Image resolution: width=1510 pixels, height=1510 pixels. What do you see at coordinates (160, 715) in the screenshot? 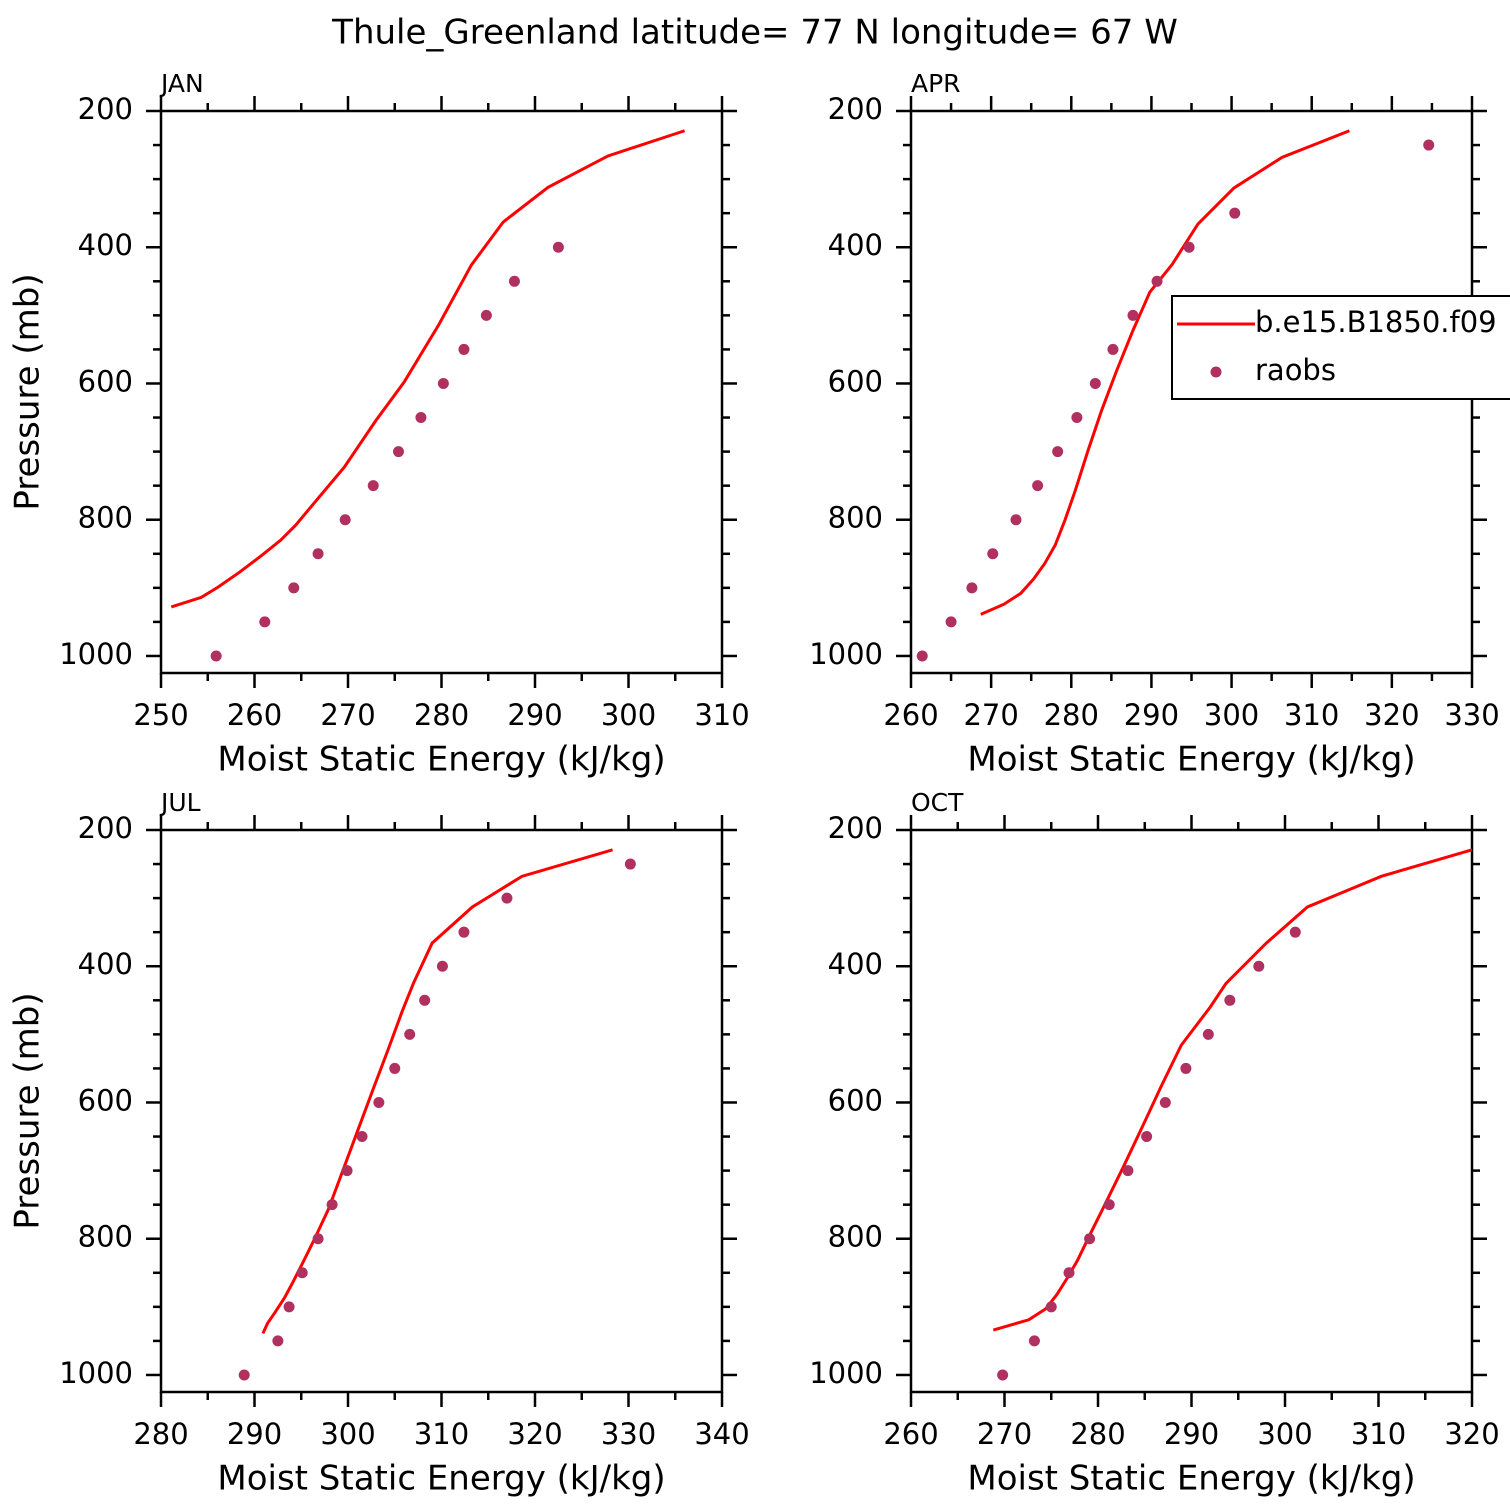
I see `x-tick-label: 250` at bounding box center [160, 715].